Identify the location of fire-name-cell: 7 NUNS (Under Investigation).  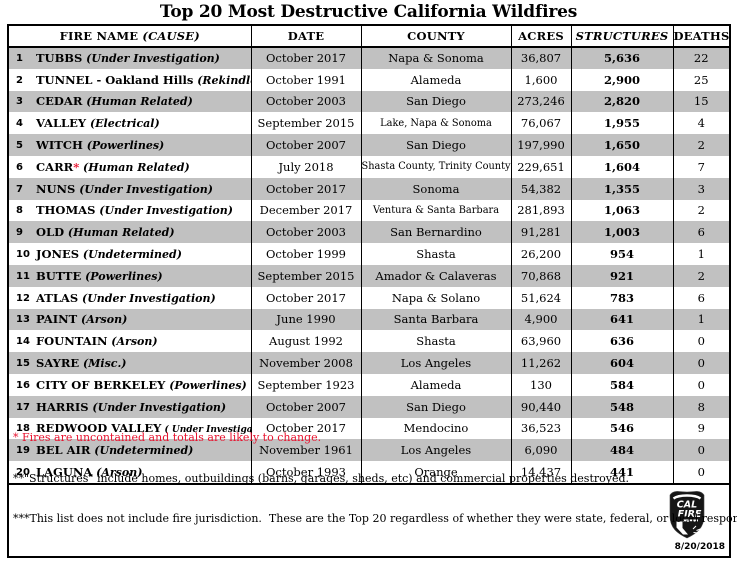
(130, 188).